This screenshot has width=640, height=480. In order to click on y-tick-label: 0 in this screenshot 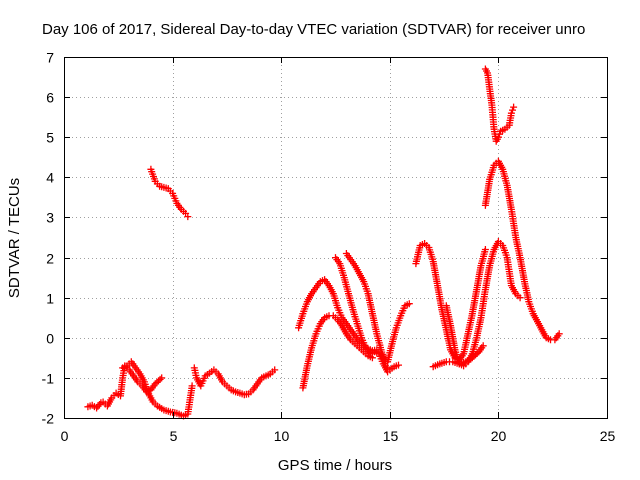, I will do `click(50, 339)`.